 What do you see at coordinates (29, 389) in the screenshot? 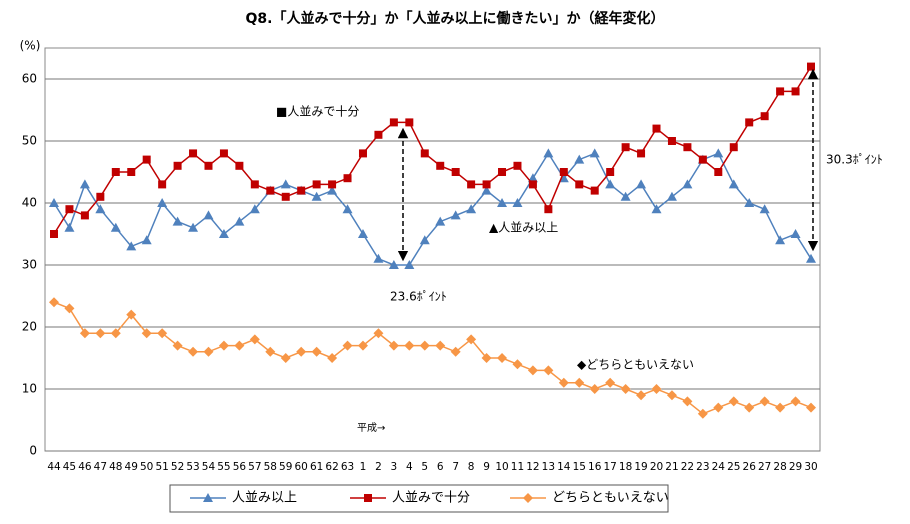
I see `y-tick-label: 10` at bounding box center [29, 389].